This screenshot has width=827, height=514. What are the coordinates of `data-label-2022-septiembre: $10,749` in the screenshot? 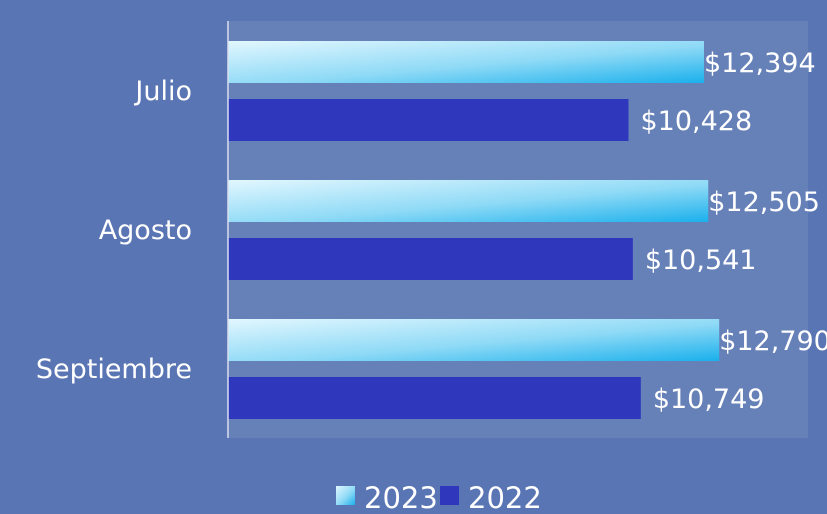 It's located at (709, 399).